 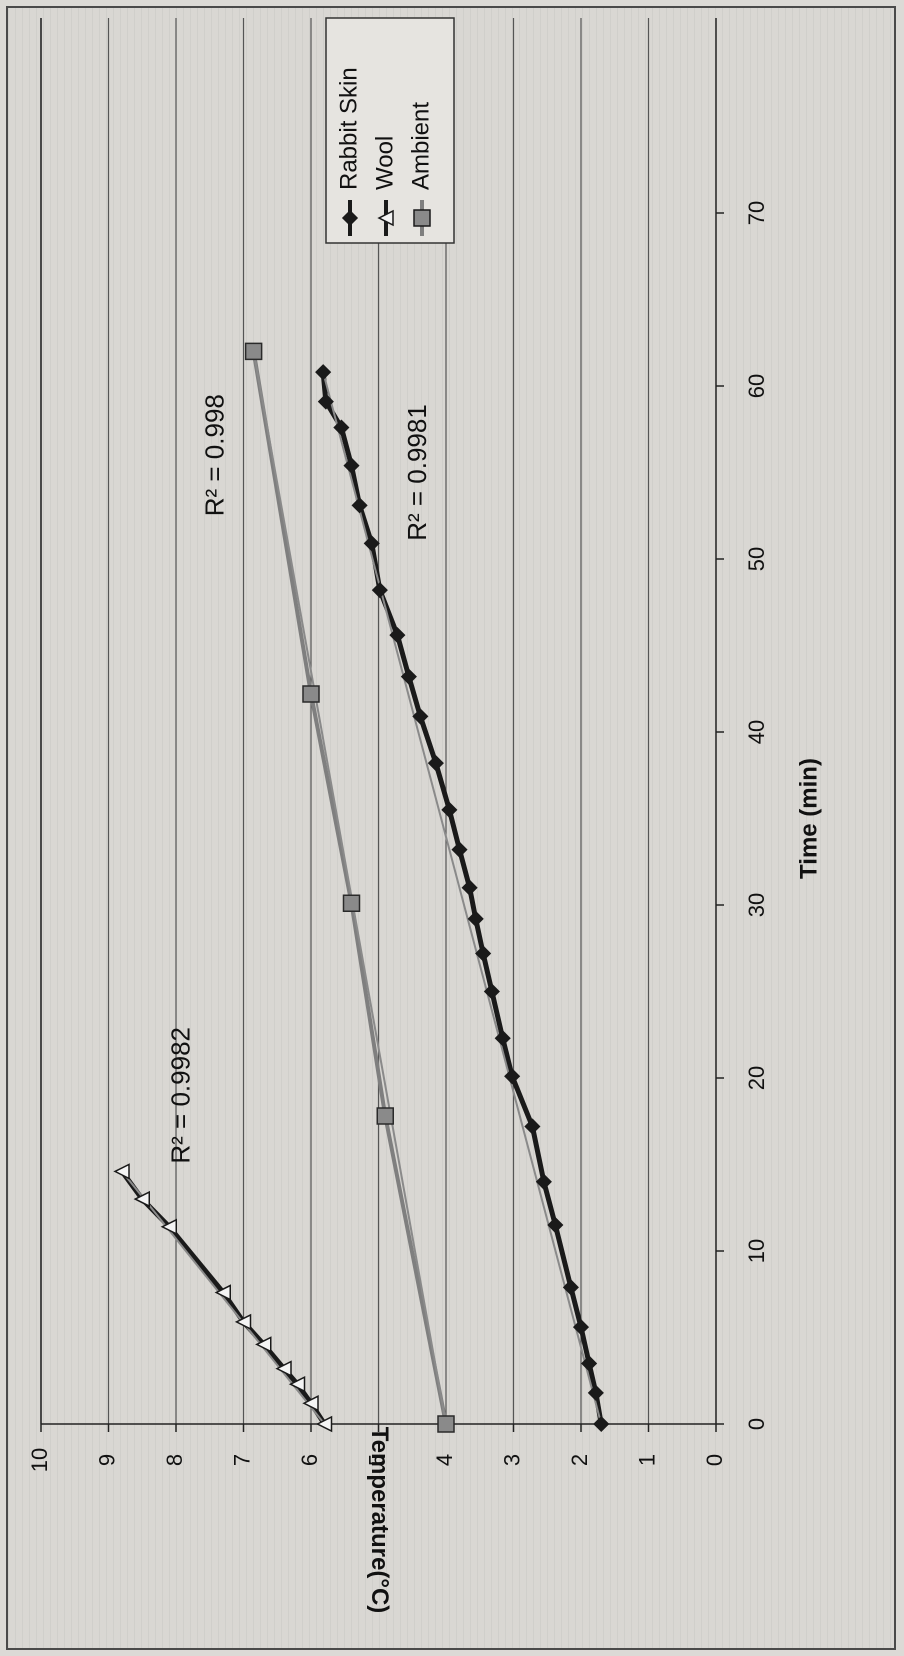 I want to click on trendline-wool, so click(x=223, y=1297).